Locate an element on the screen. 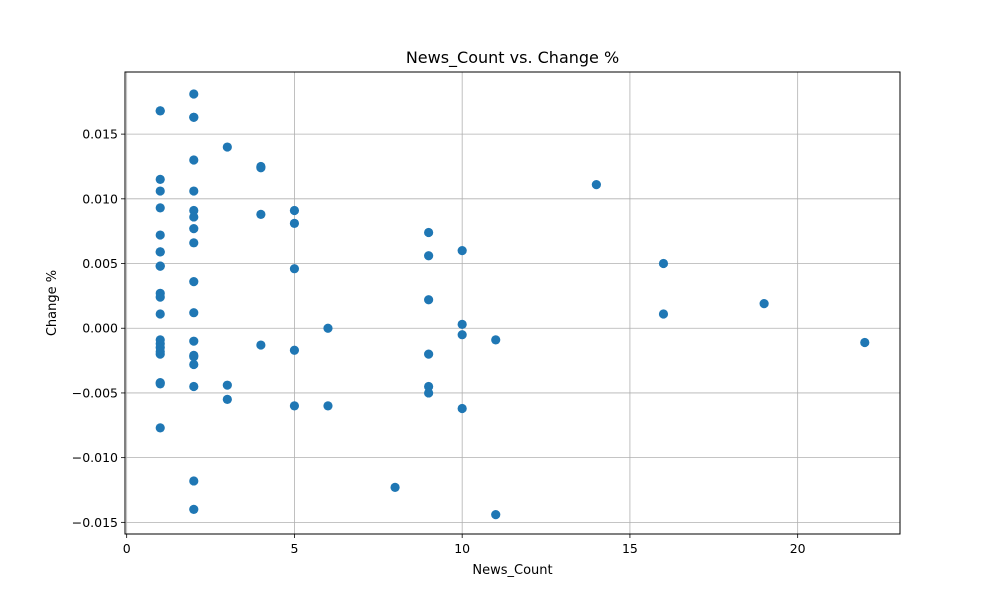  y-tick-label: −0.005 is located at coordinates (95, 392).